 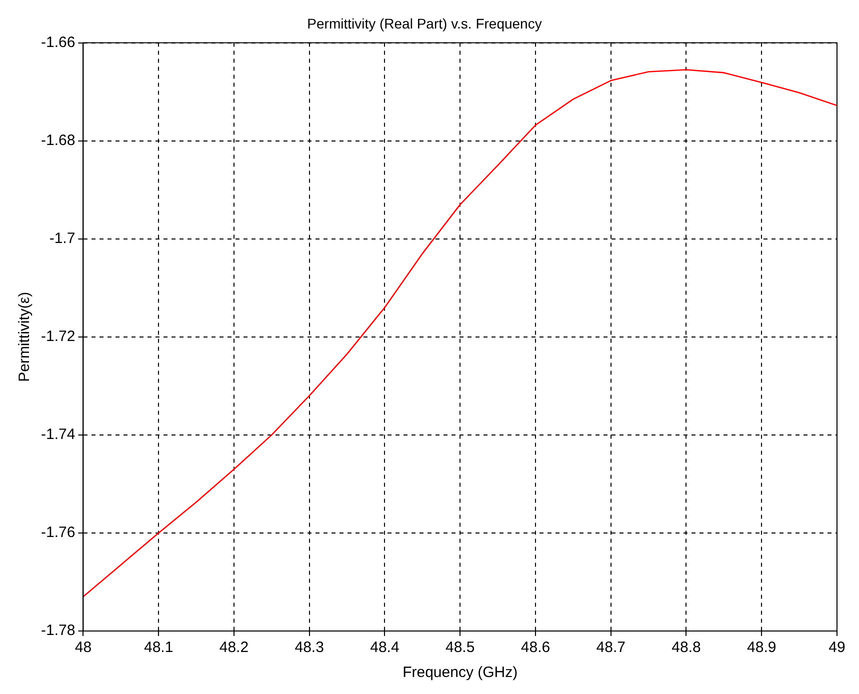 What do you see at coordinates (424, 23) in the screenshot?
I see `chart-title: Permittivity (Real Part) v.s. Frequency` at bounding box center [424, 23].